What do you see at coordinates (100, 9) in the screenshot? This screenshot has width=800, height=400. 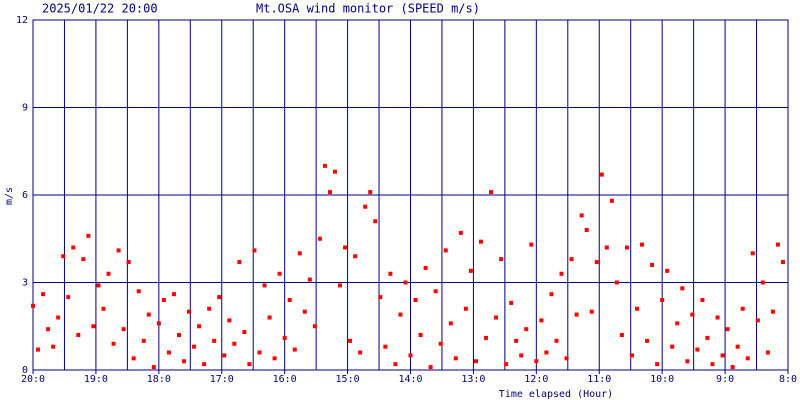 I see `timestamp: 2025/01/22 20:00` at bounding box center [100, 9].